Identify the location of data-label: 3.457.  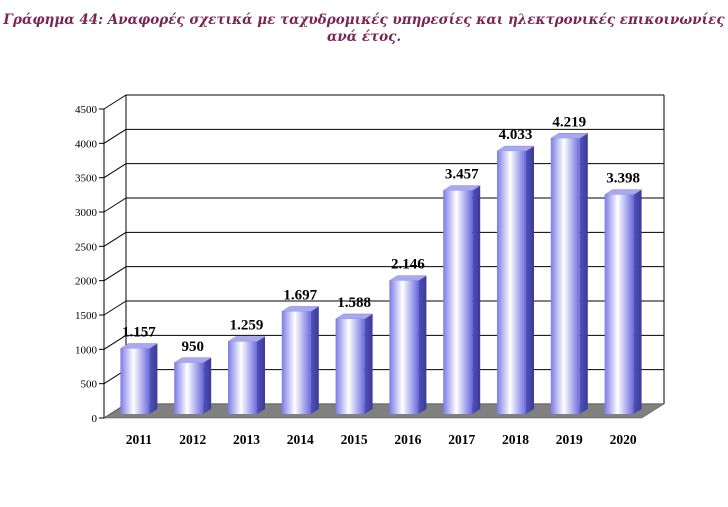
(462, 175).